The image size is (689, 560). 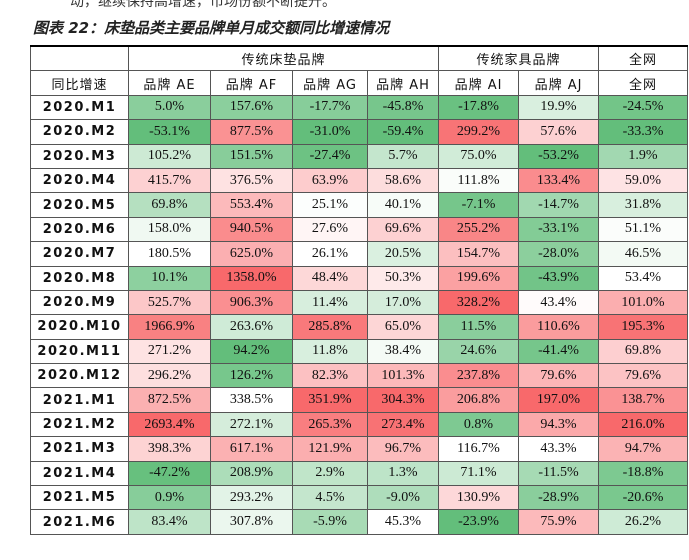 What do you see at coordinates (251, 156) in the screenshot?
I see `value-cell: 151.5%` at bounding box center [251, 156].